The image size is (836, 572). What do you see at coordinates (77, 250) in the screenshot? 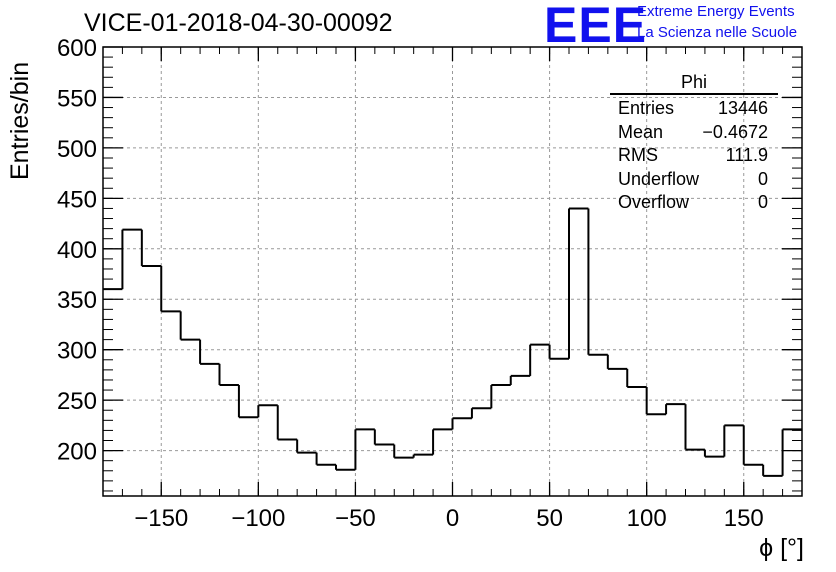
I see `y-tick-label: 400` at bounding box center [77, 250].